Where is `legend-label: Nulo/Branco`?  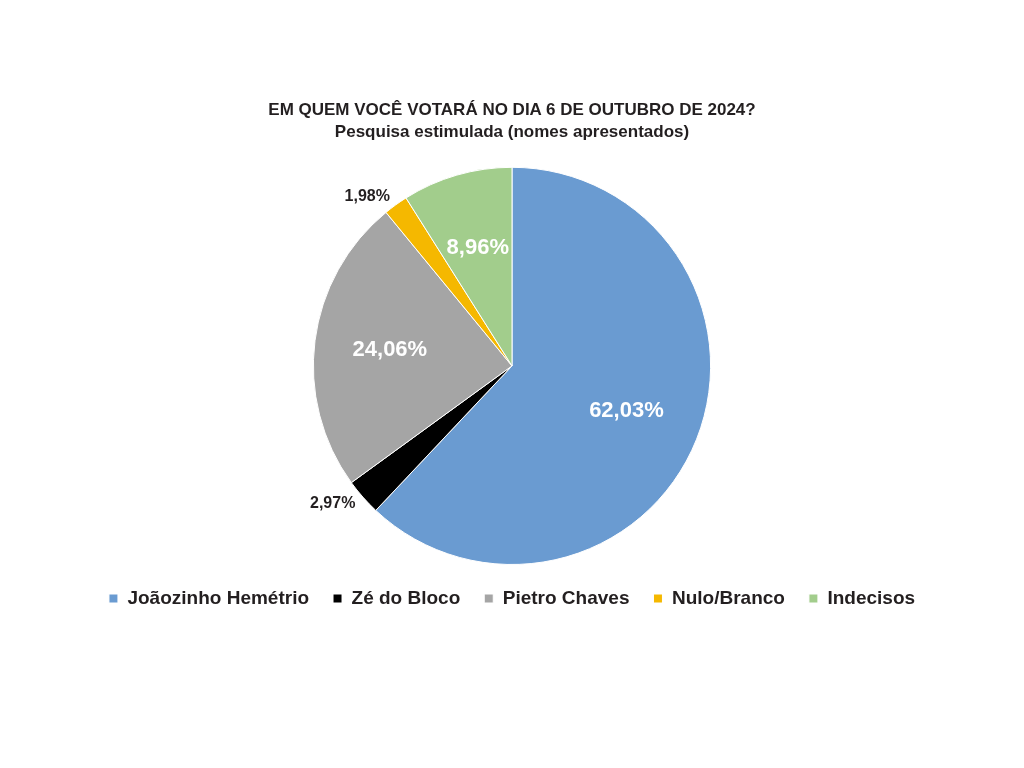 legend-label: Nulo/Branco is located at coordinates (728, 597).